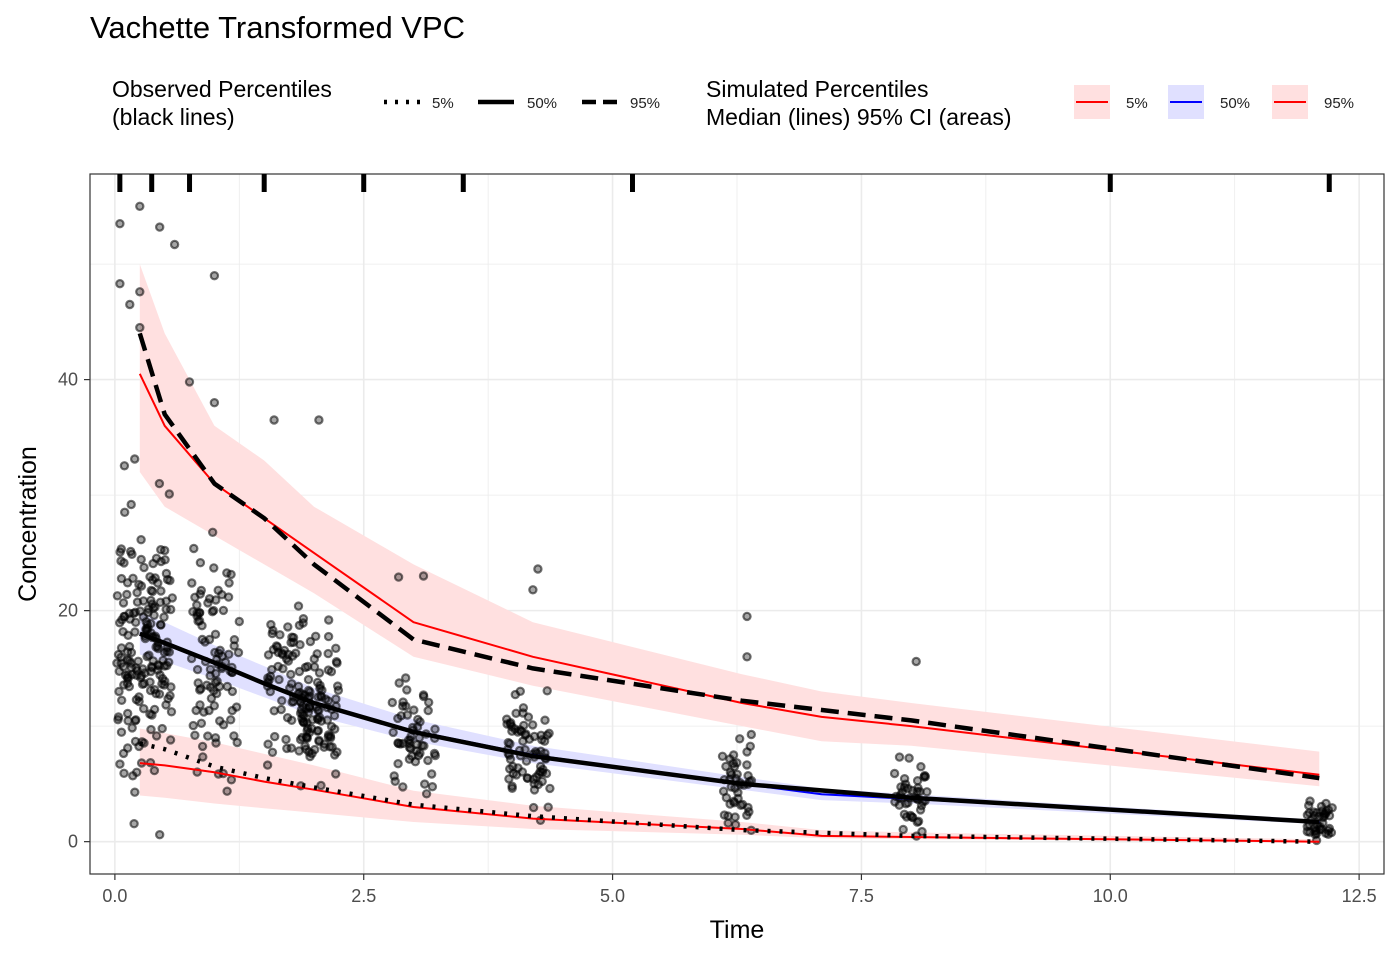 The image size is (1400, 960). I want to click on x-tick-label: 12.5, so click(1359, 896).